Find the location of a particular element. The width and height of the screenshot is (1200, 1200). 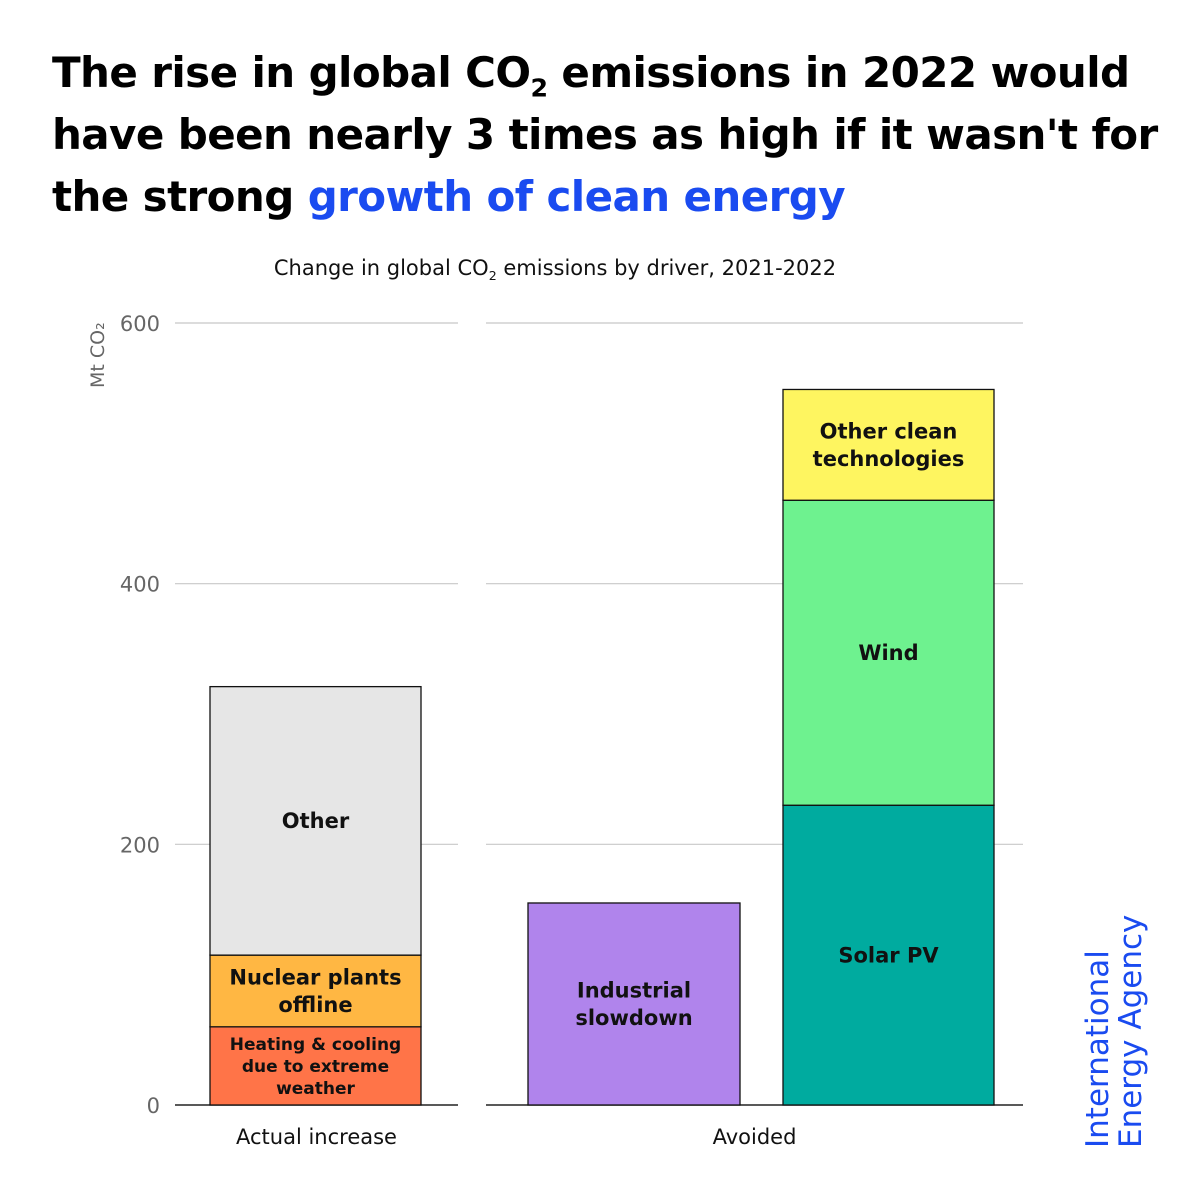

bar-segment-industrial-slowdown is located at coordinates (634, 1004).